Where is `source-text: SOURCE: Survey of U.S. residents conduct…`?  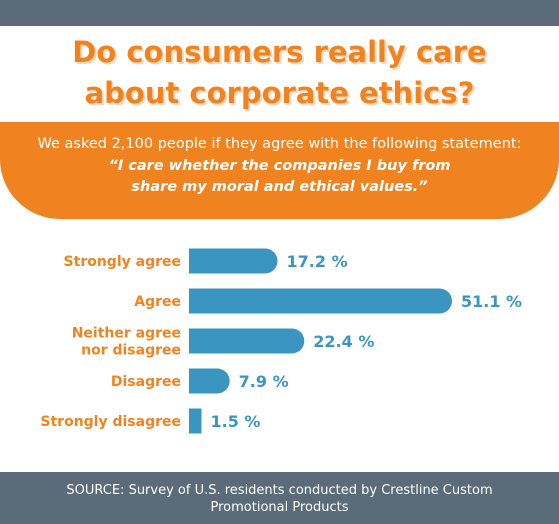
source-text: SOURCE: Survey of U.S. residents conduct… is located at coordinates (279, 499).